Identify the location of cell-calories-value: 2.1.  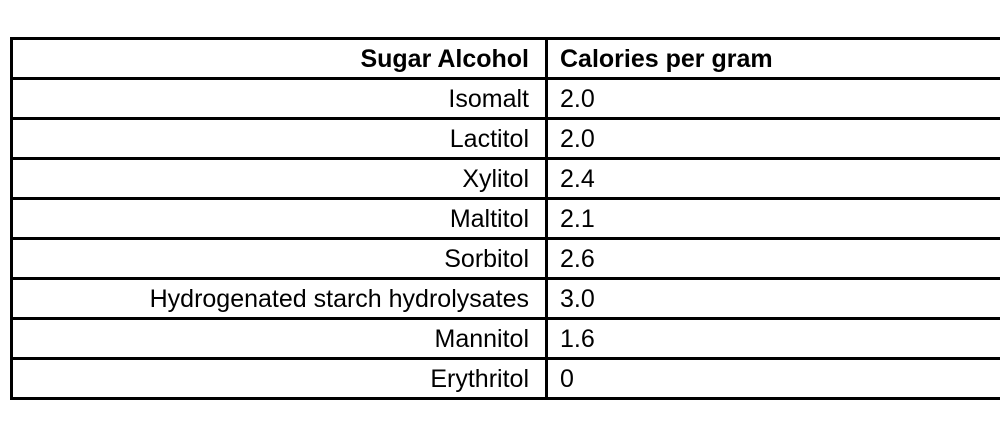
(772, 218).